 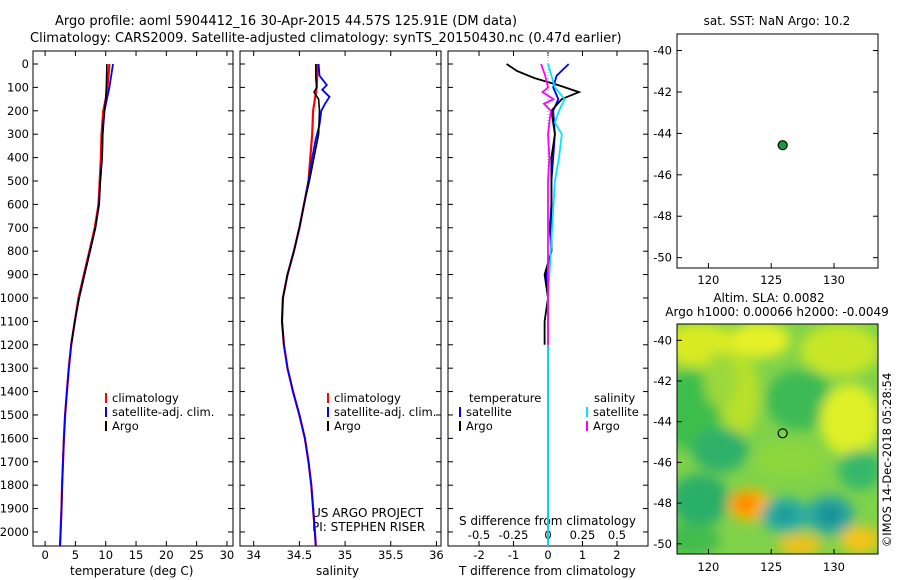 What do you see at coordinates (368, 513) in the screenshot?
I see `credit-line-1: US ARGO PROJECT` at bounding box center [368, 513].